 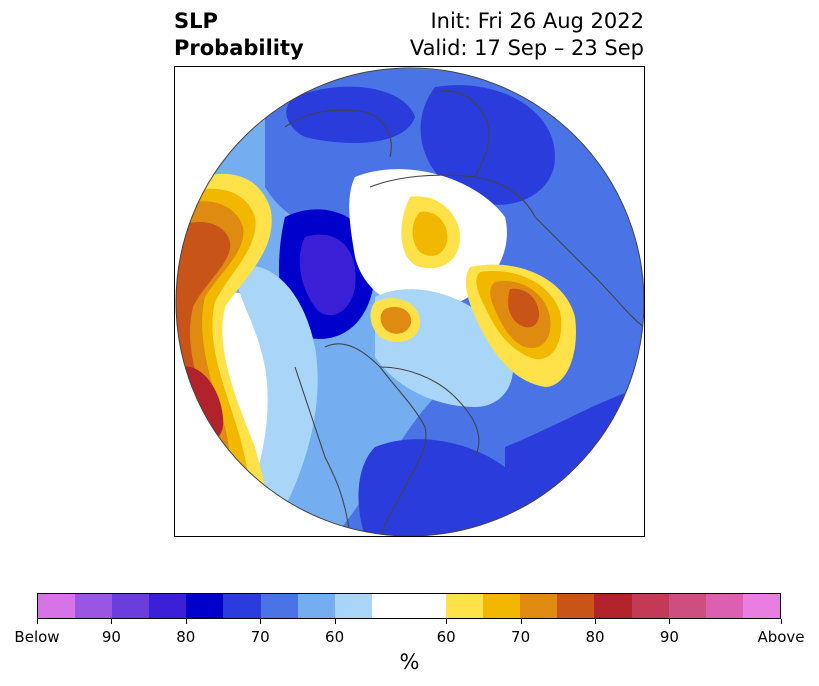 I want to click on title-variable: SLP, so click(x=196, y=21).